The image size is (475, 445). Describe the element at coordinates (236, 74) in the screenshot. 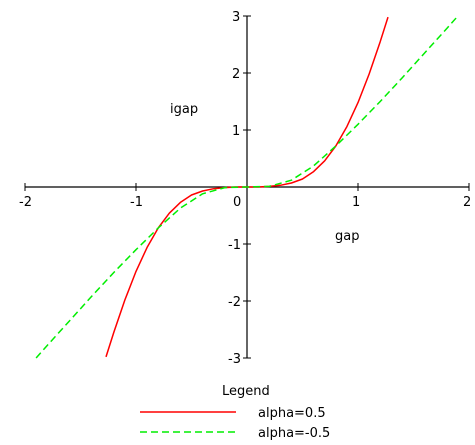

I see `y-tick-label: 2` at that location.